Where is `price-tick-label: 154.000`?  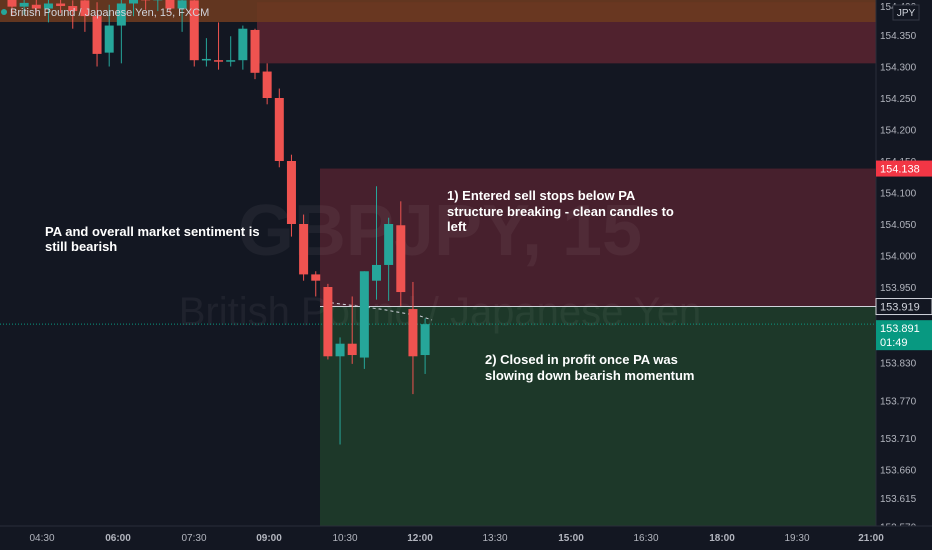 price-tick-label: 154.000 is located at coordinates (898, 257).